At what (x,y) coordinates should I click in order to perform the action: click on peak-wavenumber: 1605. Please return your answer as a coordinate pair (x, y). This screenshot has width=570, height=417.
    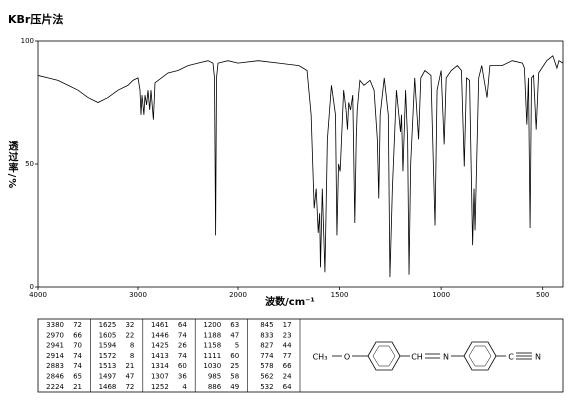
    Looking at the image, I should click on (108, 335).